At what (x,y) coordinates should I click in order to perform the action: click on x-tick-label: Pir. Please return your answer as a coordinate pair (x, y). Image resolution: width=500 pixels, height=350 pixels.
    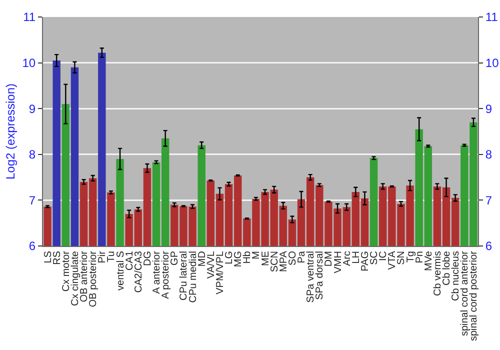
    Looking at the image, I should click on (102, 257).